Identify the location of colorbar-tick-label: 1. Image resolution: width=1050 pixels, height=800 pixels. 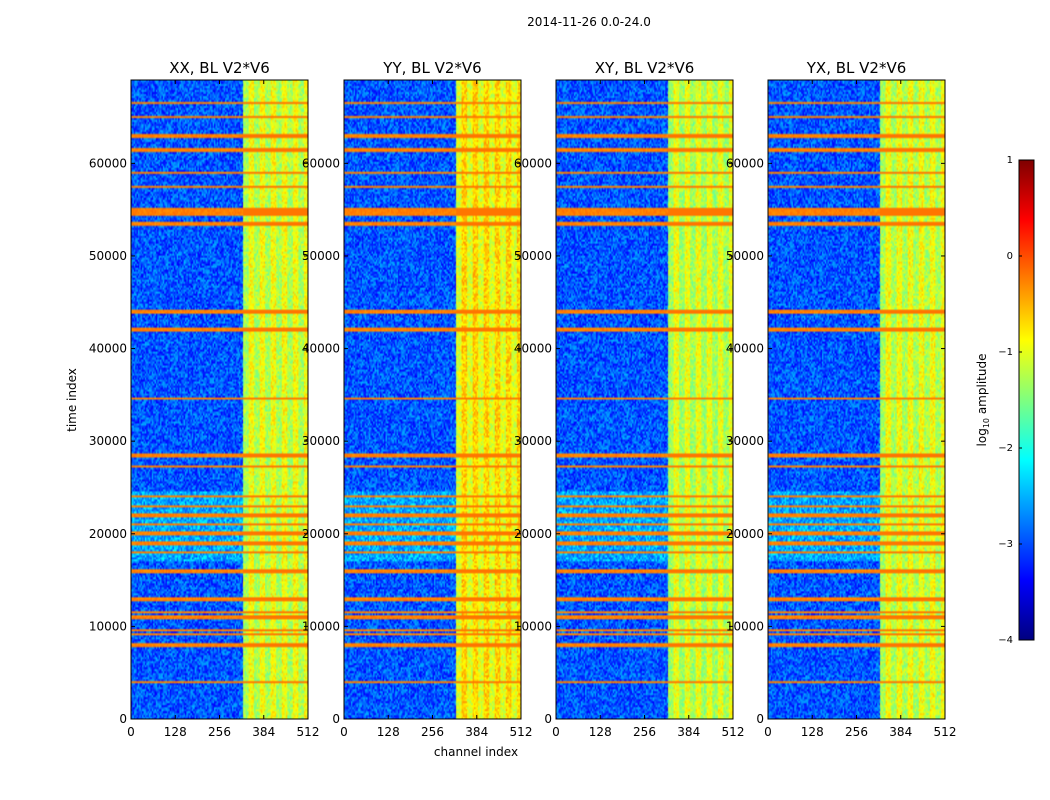
(1010, 160).